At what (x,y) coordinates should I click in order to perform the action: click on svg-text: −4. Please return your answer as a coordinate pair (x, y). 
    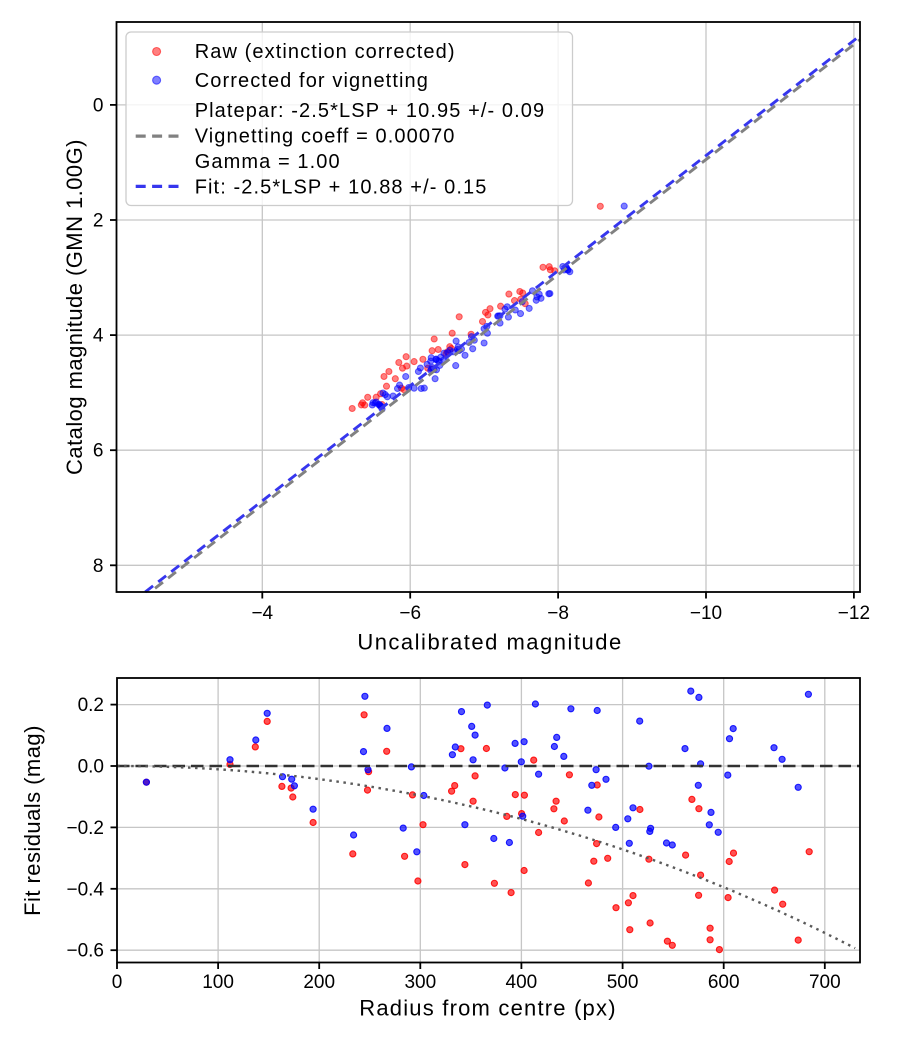
    Looking at the image, I should click on (262, 613).